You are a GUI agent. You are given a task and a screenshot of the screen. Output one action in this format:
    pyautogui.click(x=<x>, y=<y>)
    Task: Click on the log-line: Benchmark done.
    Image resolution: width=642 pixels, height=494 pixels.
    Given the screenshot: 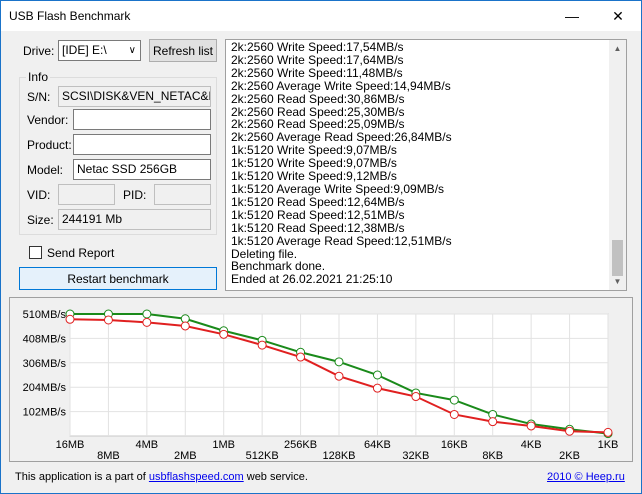 What is the action you would take?
    pyautogui.click(x=278, y=266)
    